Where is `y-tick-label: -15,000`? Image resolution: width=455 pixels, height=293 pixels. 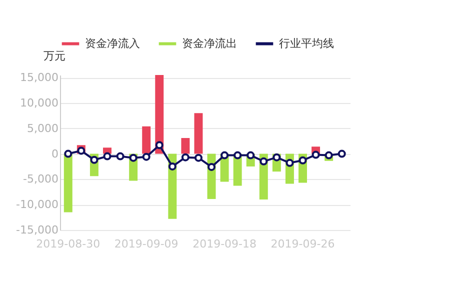
y-tick-label: -15,000 is located at coordinates (37, 230).